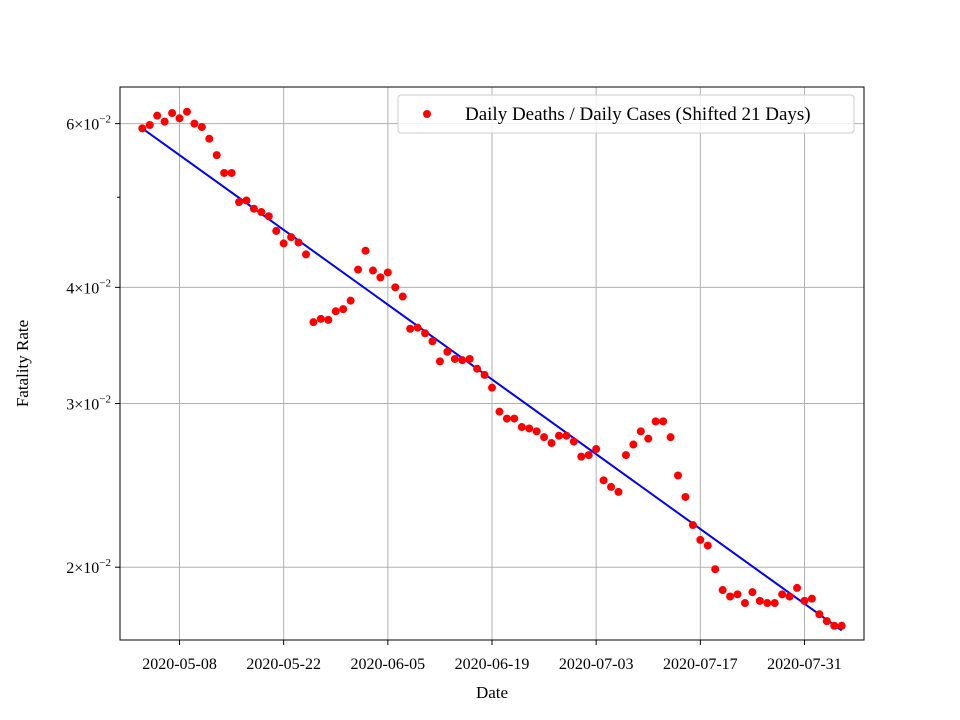 Image resolution: width=960 pixels, height=720 pixels. What do you see at coordinates (22, 363) in the screenshot?
I see `y-axis-label: Fatality Rate` at bounding box center [22, 363].